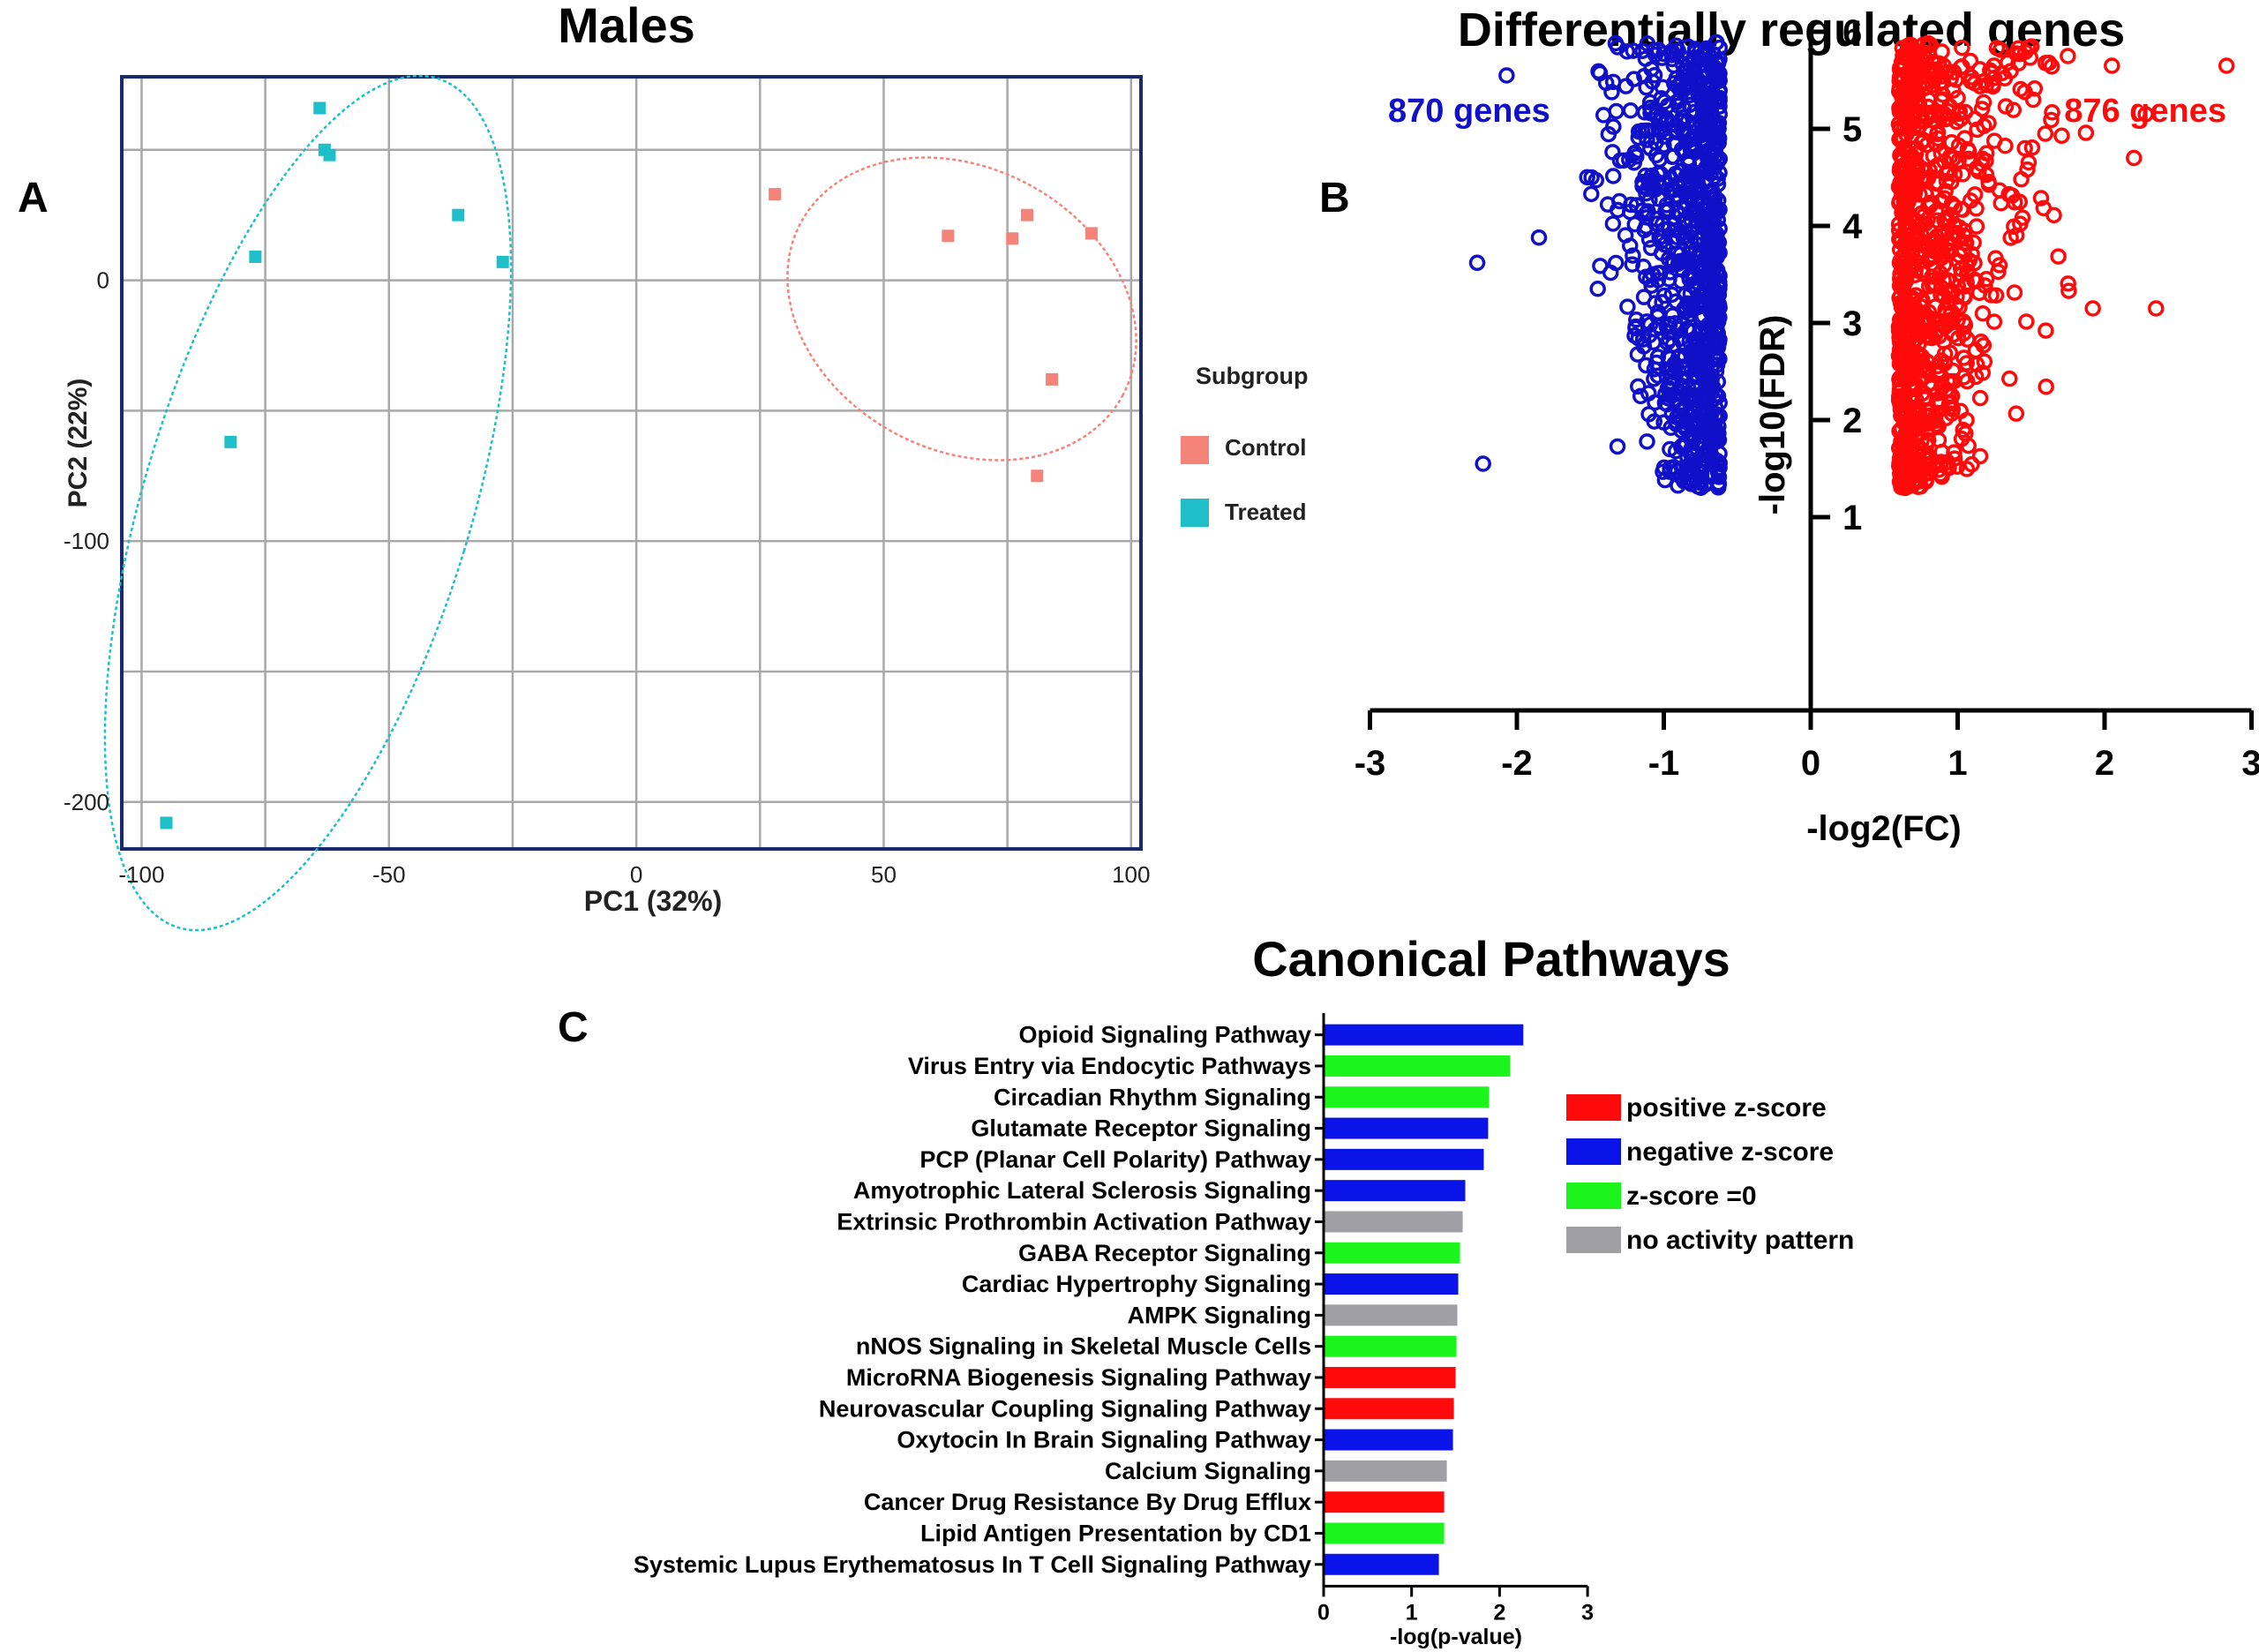 The width and height of the screenshot is (2259, 1652). I want to click on y-tick-label: 6, so click(1852, 32).